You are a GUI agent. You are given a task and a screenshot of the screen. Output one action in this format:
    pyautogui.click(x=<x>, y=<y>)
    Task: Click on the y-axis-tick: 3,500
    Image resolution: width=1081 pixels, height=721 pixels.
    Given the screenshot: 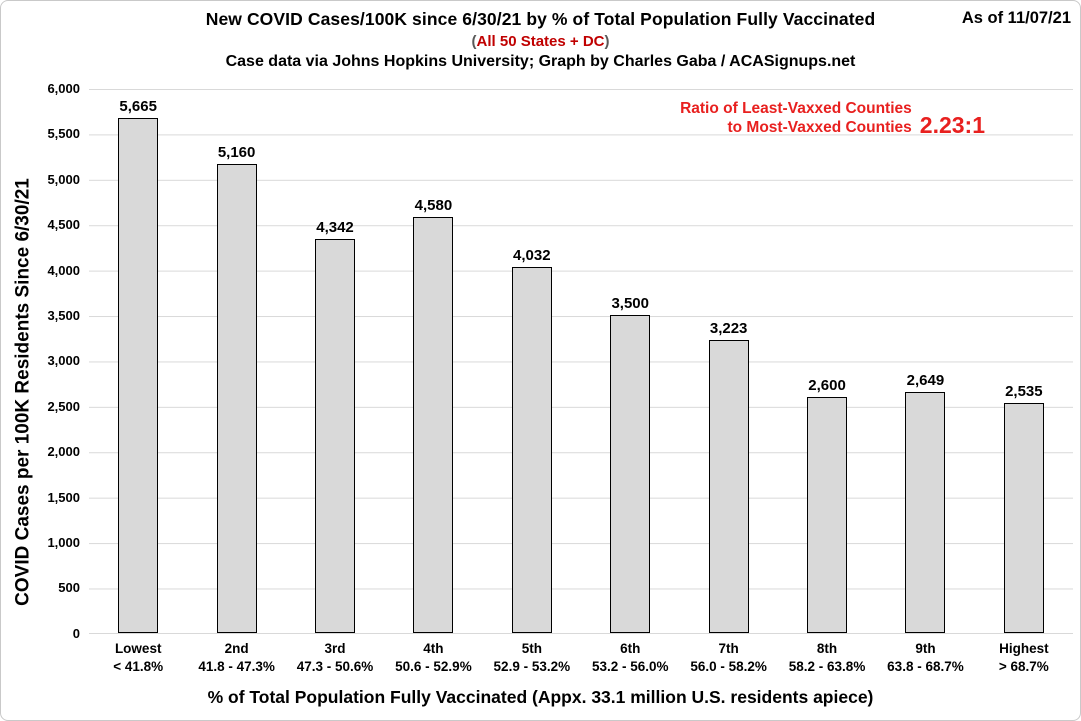 What is the action you would take?
    pyautogui.click(x=63, y=316)
    